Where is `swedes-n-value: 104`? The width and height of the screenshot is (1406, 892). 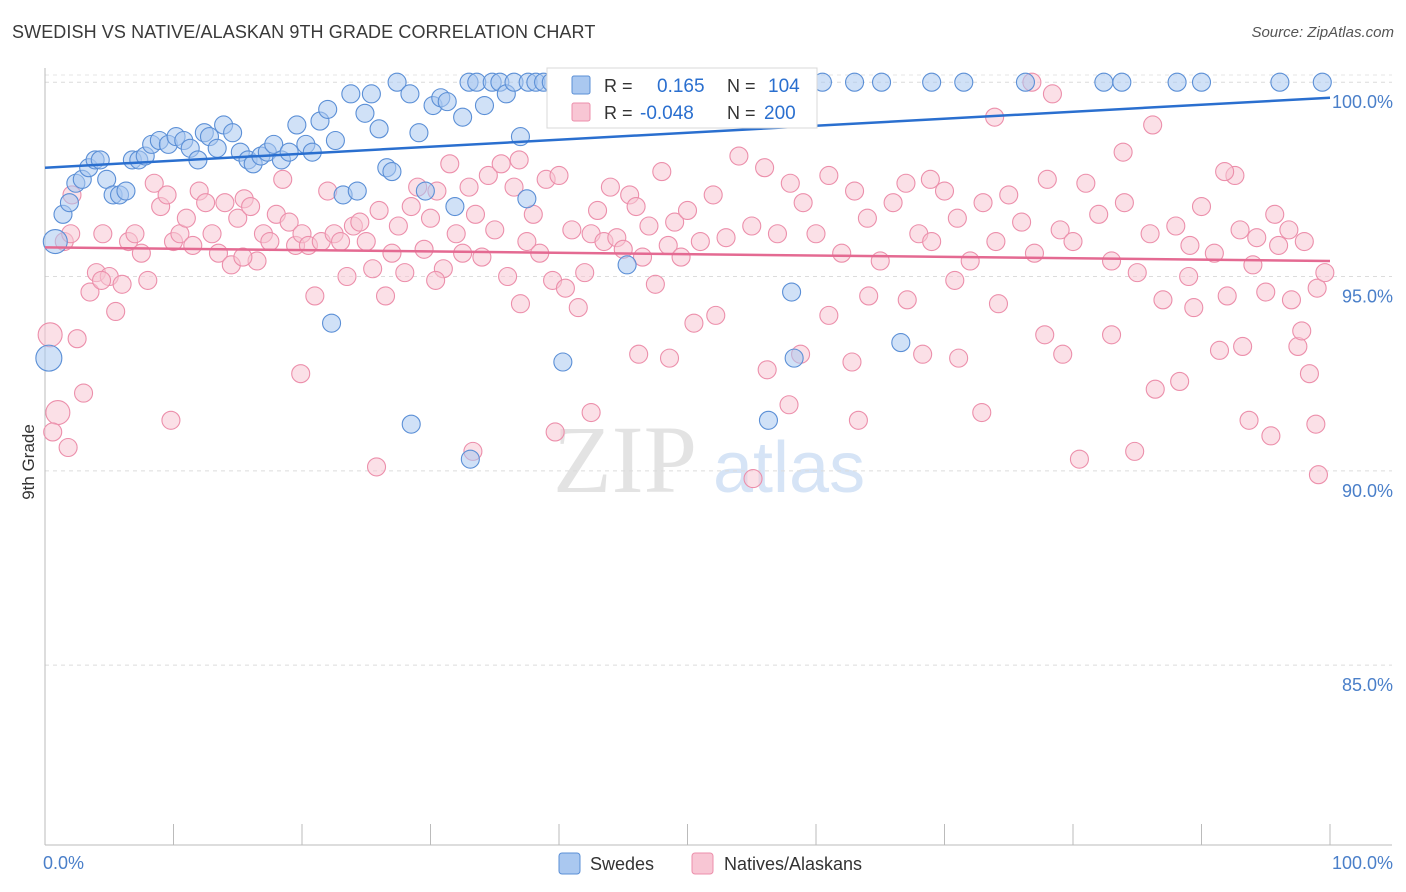
swedes-n-value: 104 is located at coordinates (784, 86).